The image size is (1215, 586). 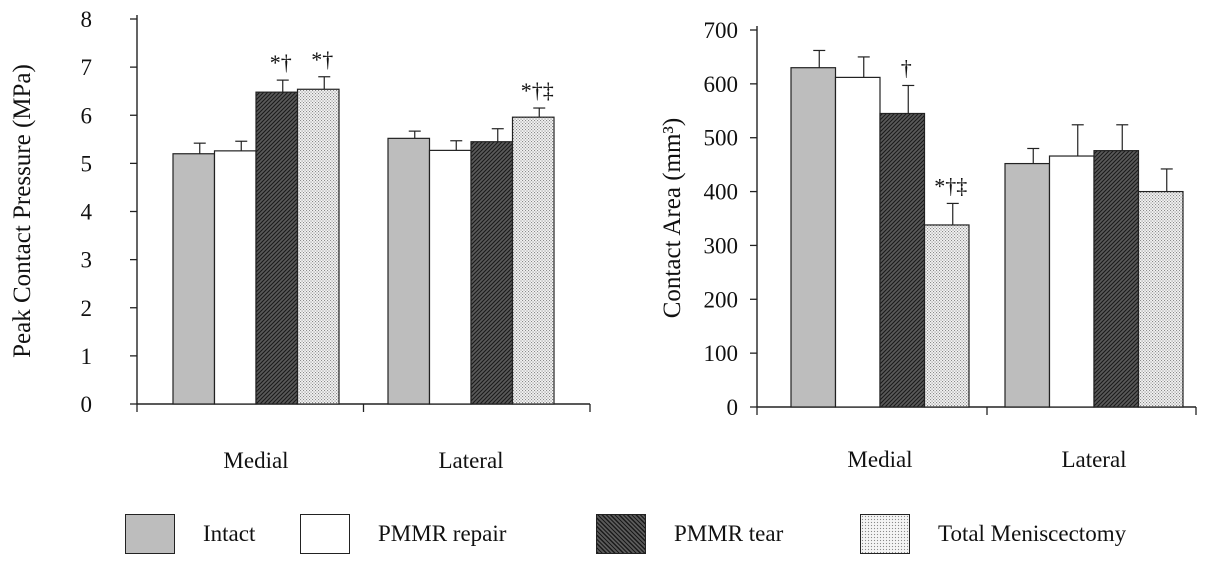 What do you see at coordinates (721, 30) in the screenshot?
I see `y-tick-label: 700` at bounding box center [721, 30].